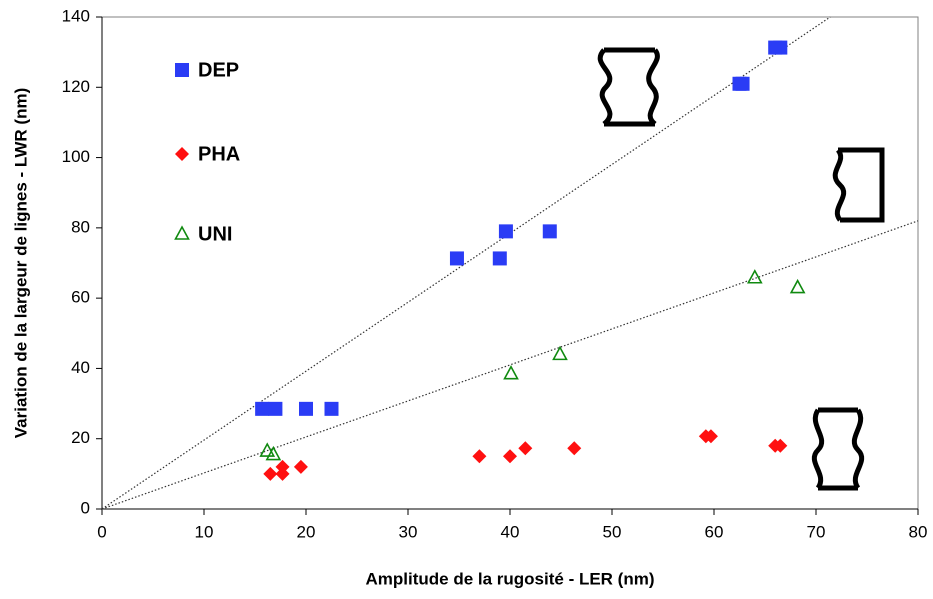 This screenshot has height=599, width=933. What do you see at coordinates (838, 449) in the screenshot?
I see `icon-wave` at bounding box center [838, 449].